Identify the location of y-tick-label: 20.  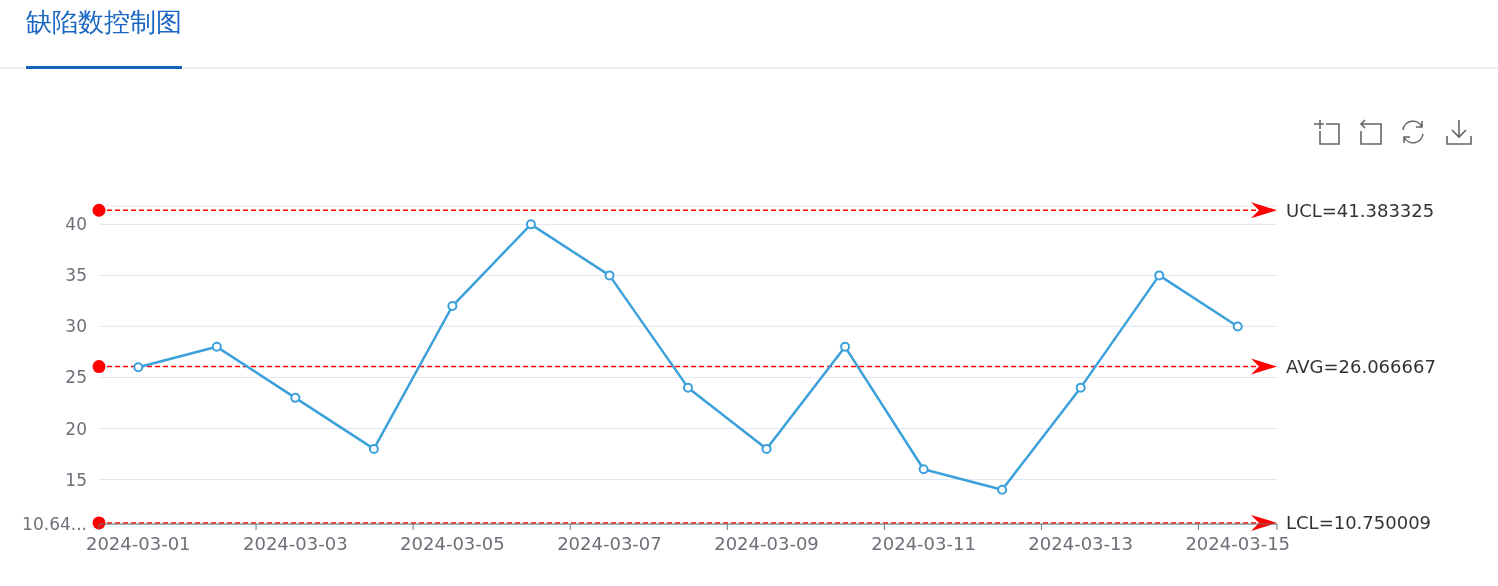
(76, 428).